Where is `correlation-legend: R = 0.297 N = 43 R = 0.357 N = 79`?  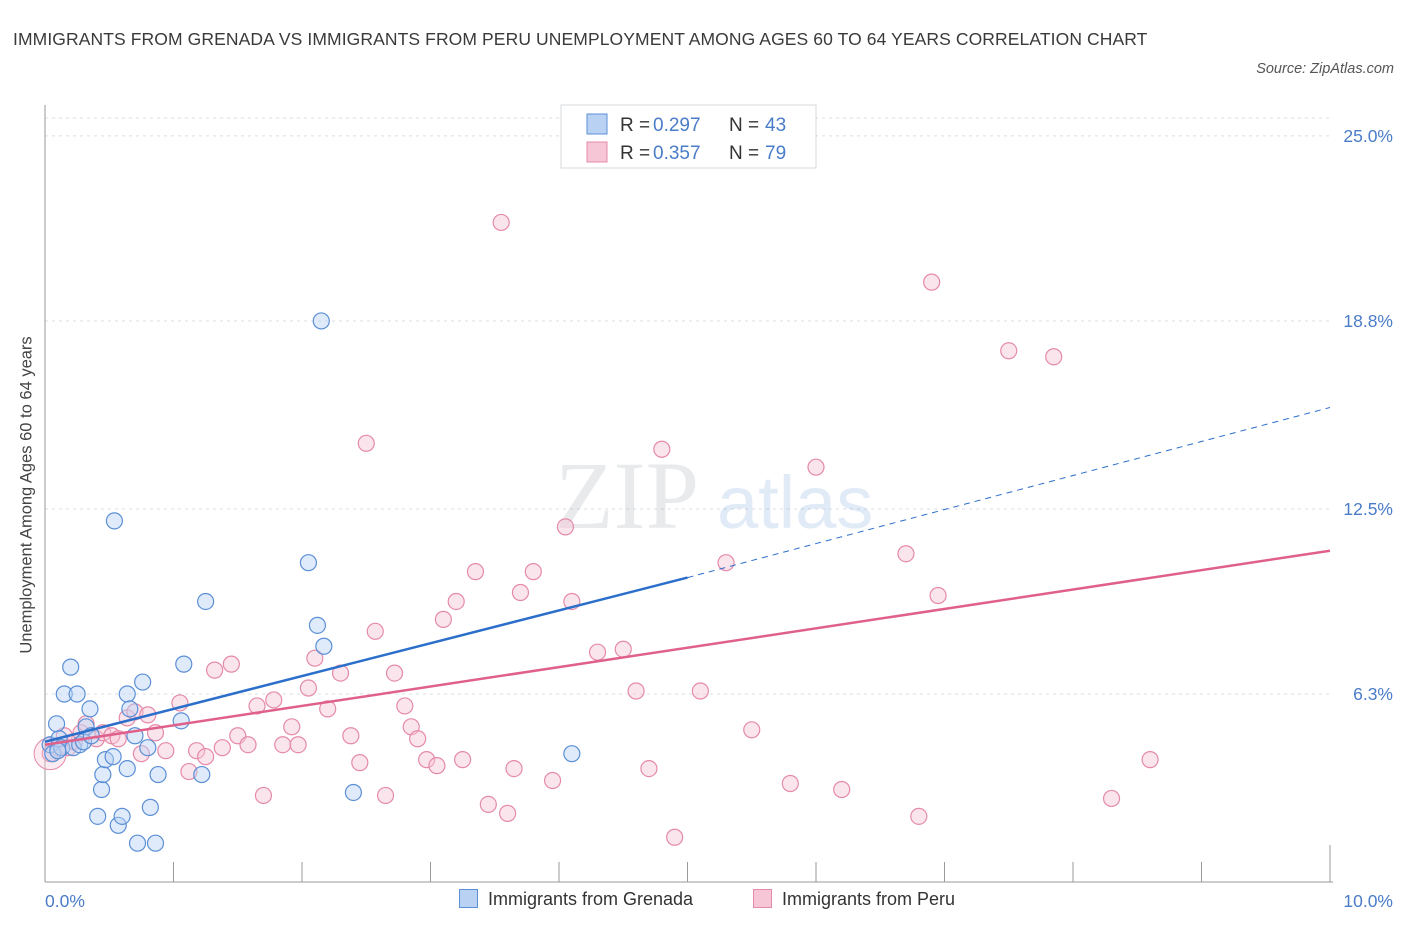
correlation-legend: R = 0.297 N = 43 R = 0.357 N = 79 is located at coordinates (688, 136).